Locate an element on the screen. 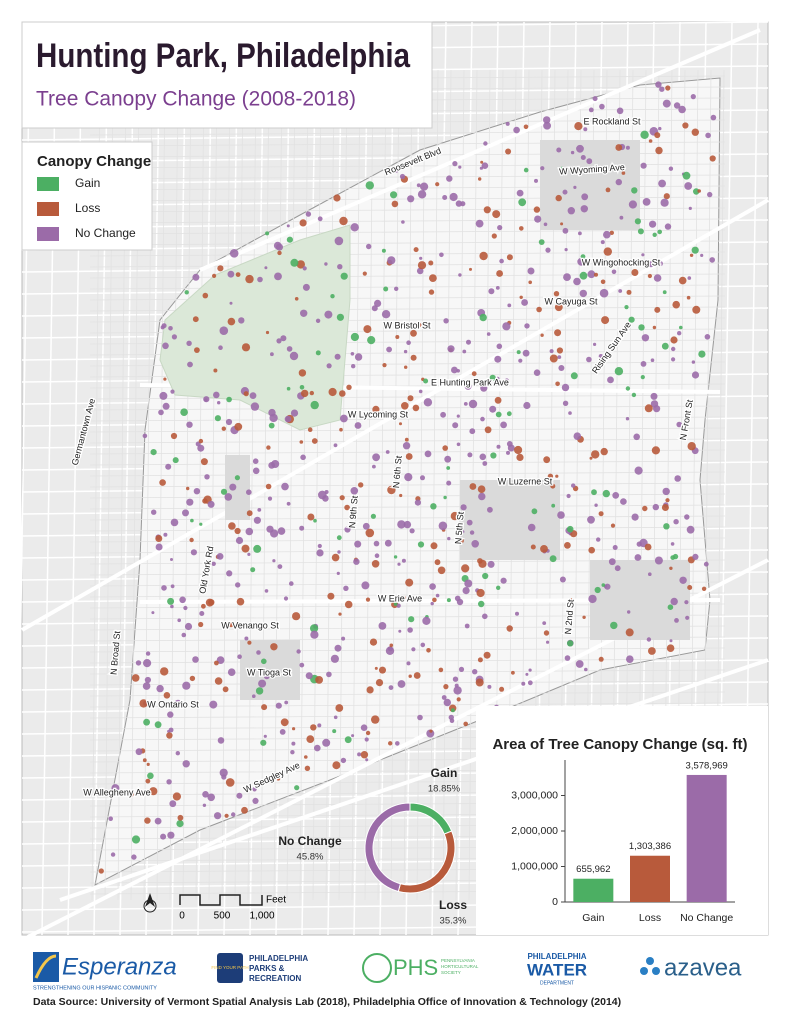 Image resolution: width=791 pixels, height=1024 pixels. phs-line: HORTICULTURAL is located at coordinates (460, 966).